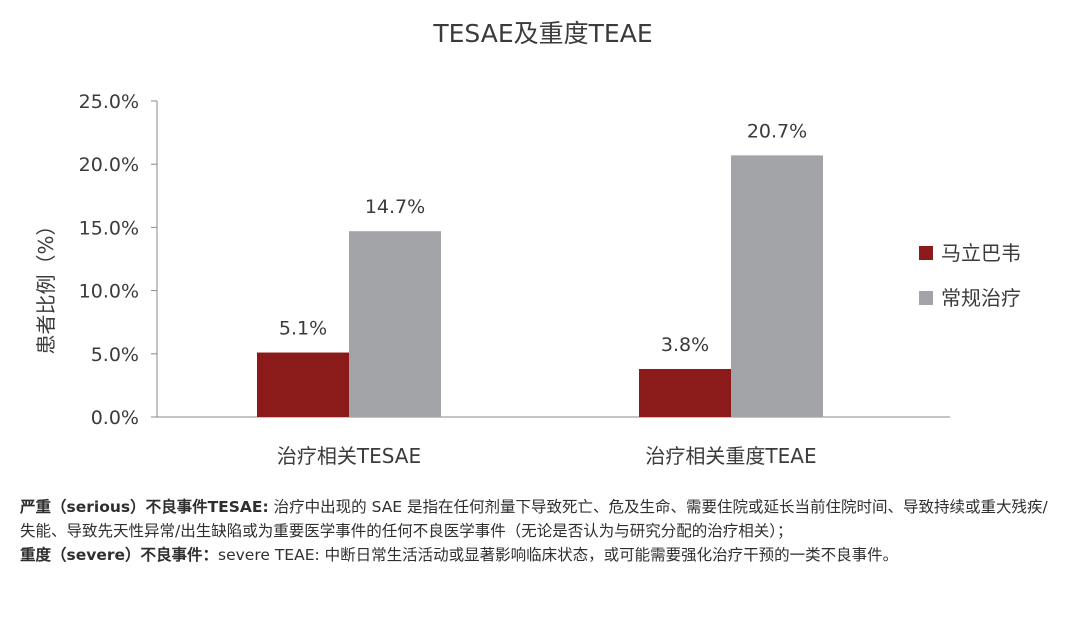 The image size is (1066, 627). What do you see at coordinates (730, 456) in the screenshot?
I see `category-label: 治疗相关重度TEAE` at bounding box center [730, 456].